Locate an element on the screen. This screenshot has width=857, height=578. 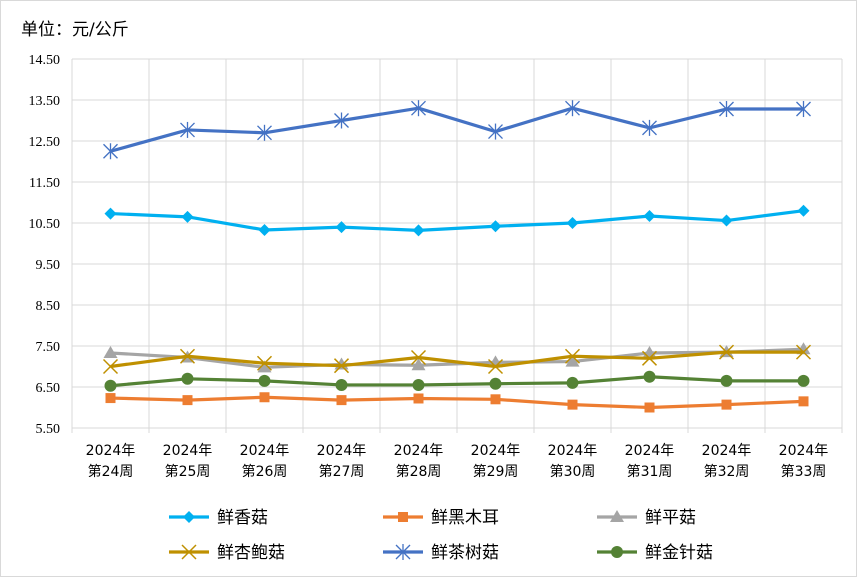
y-tick-label: 8.50 is located at coordinates (48, 306).